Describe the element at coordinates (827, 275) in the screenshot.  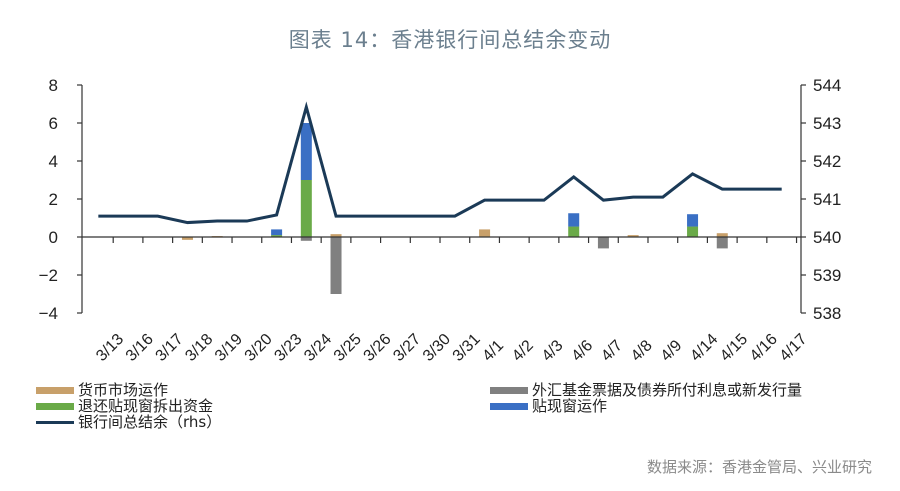
I see `right-tick-label: 539` at that location.